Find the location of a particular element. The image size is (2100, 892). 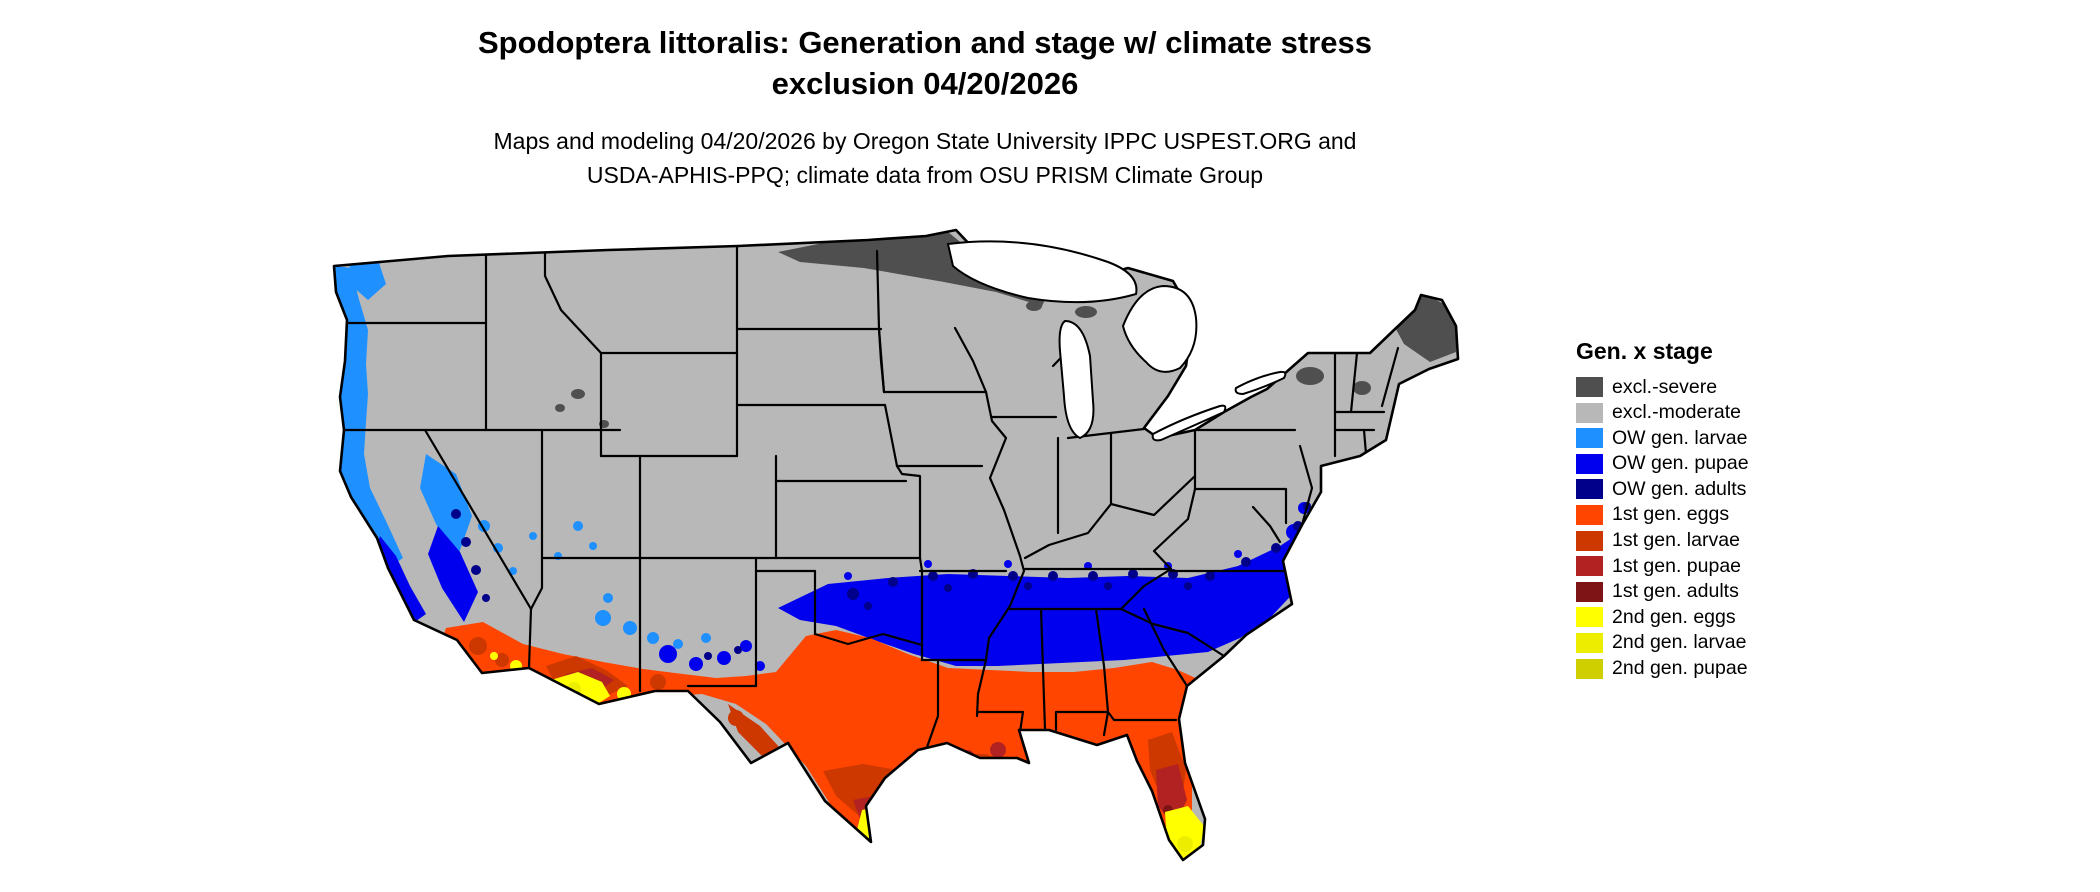

legend-label: excl.-severe is located at coordinates (1665, 386).